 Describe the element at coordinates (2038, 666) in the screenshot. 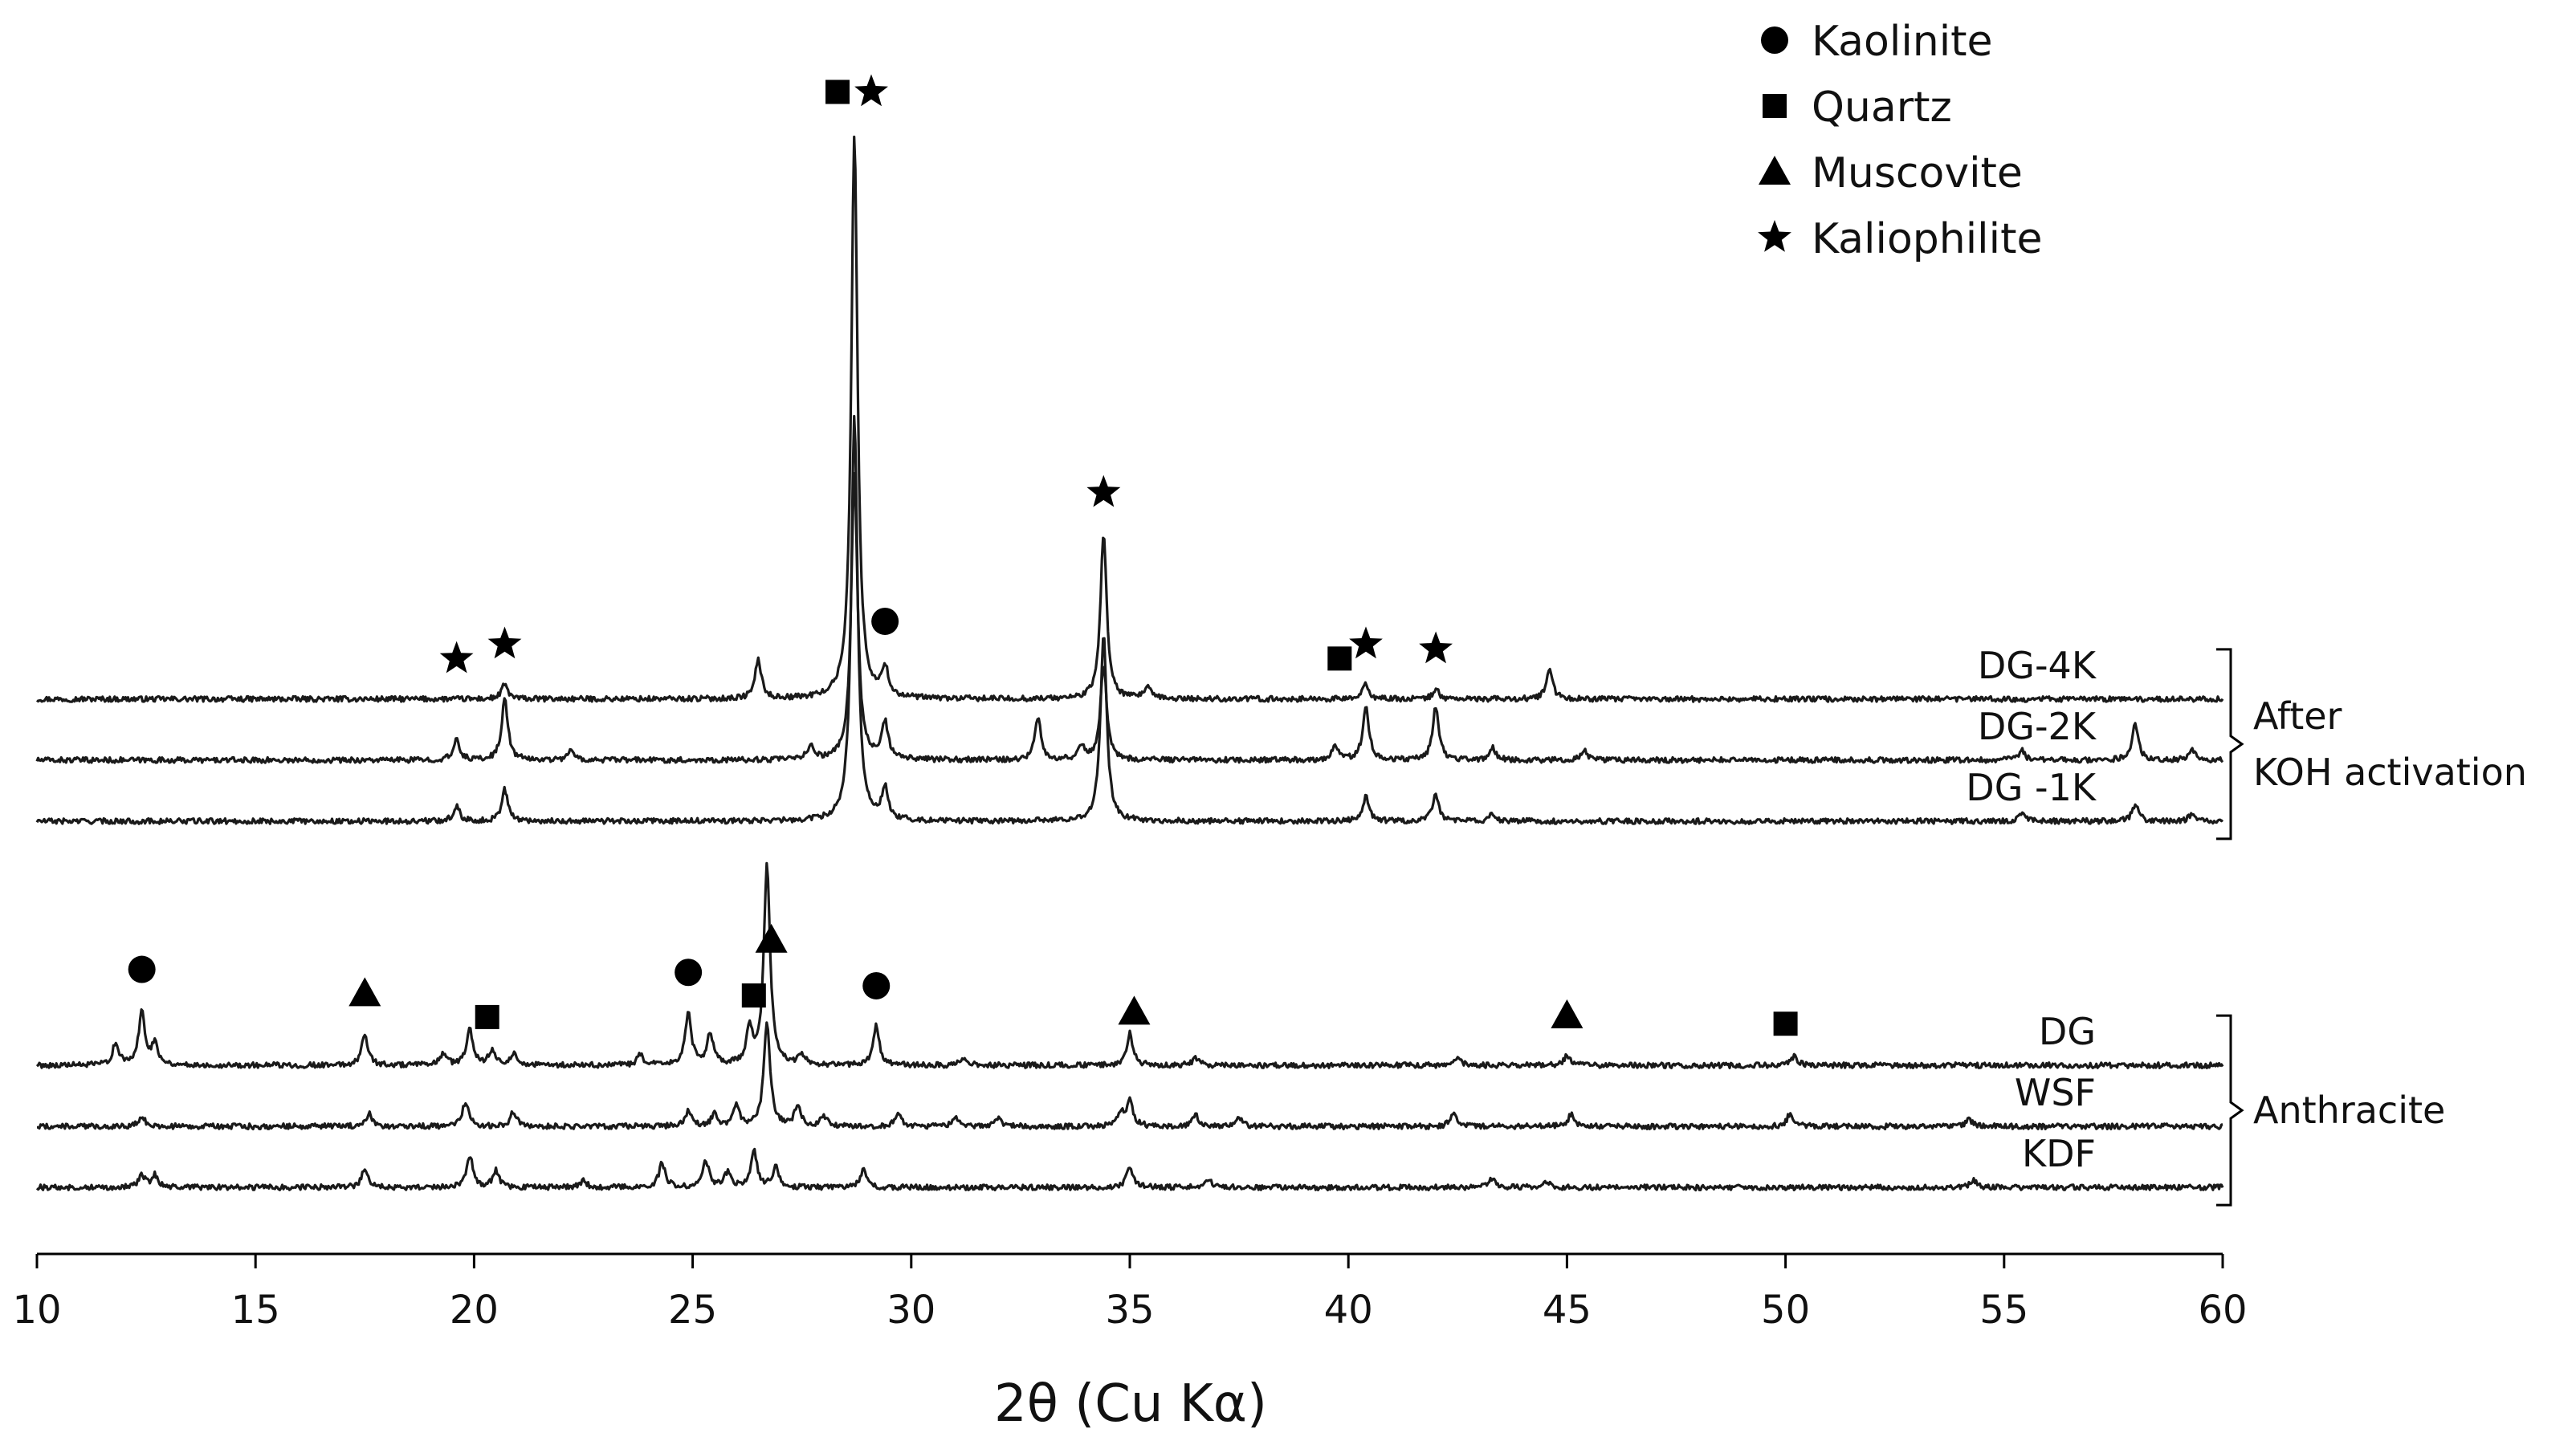

I see `series-label: DG-4K` at that location.